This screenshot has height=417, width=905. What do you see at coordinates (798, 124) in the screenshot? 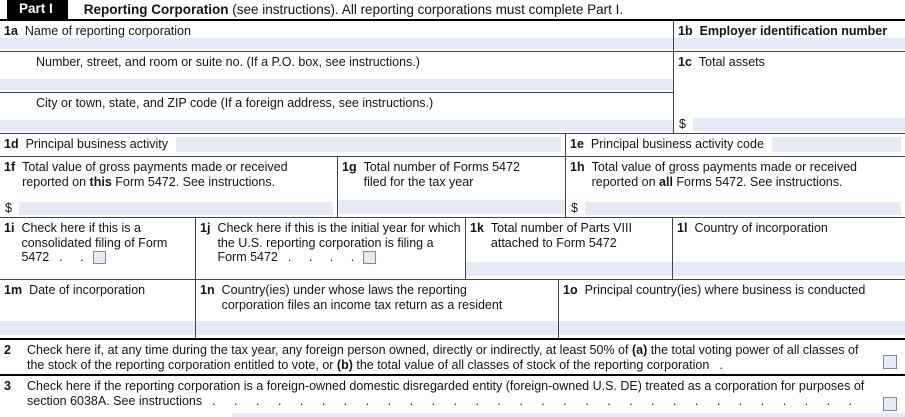
I see `input-total-assets` at bounding box center [798, 124].